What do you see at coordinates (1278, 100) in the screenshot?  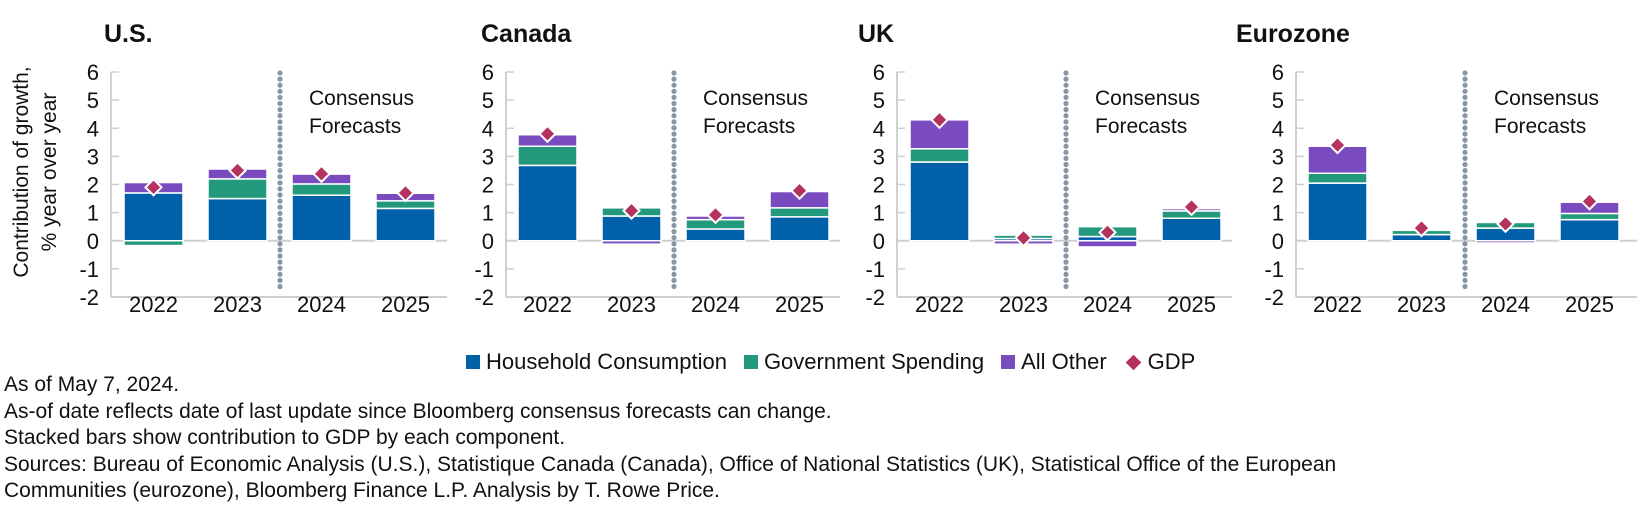 I see `y-tick-label: 5` at bounding box center [1278, 100].